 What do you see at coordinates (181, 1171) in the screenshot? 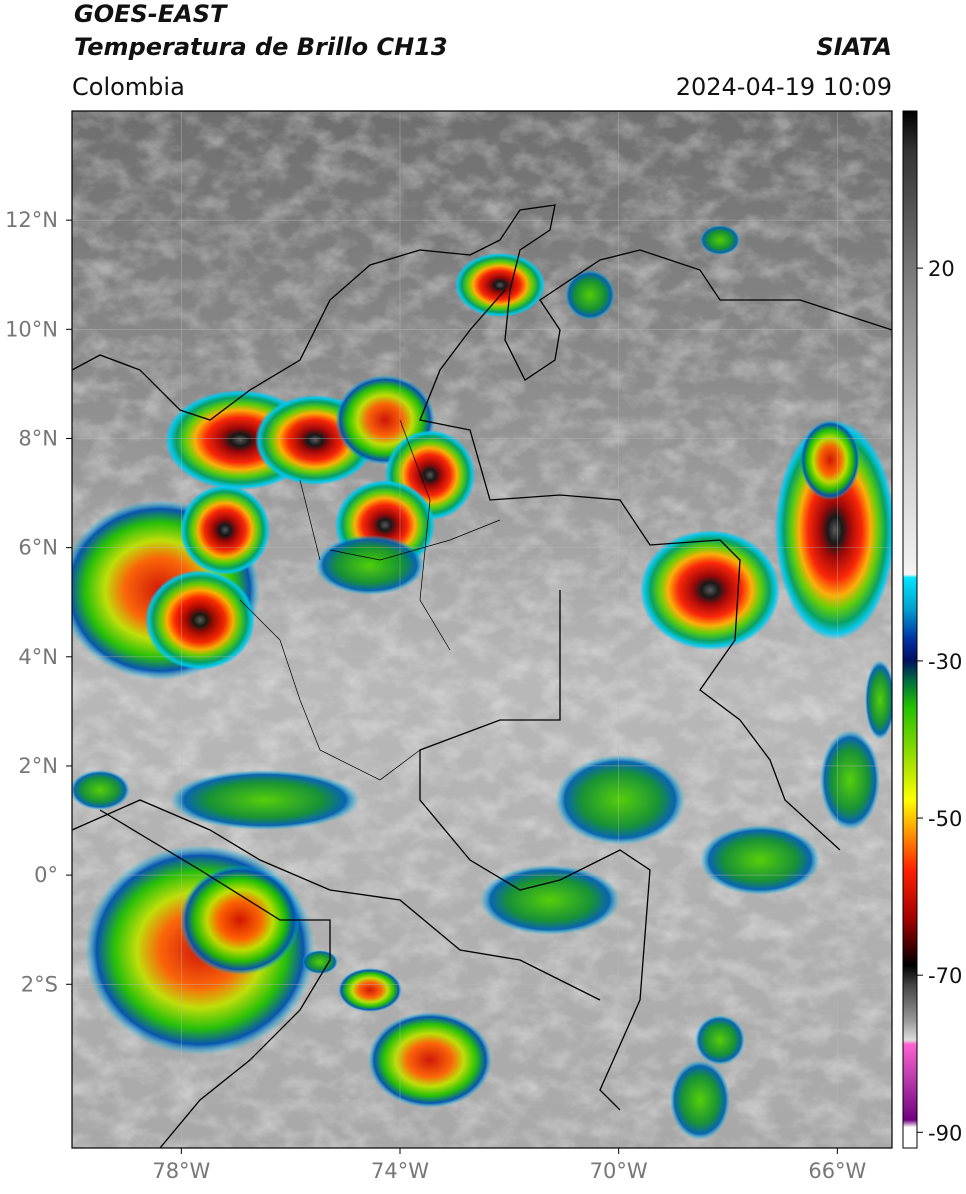
I see `lon-tick-label: 78°W` at bounding box center [181, 1171].